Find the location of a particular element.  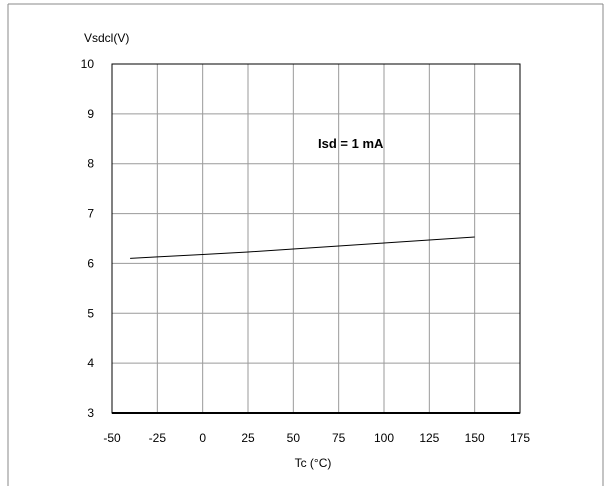

y-axis-label: Vsdcl(V) is located at coordinates (106, 38).